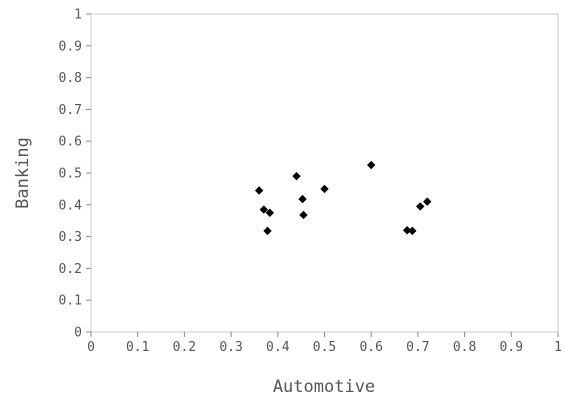  Describe the element at coordinates (70, 110) in the screenshot. I see `y-tick-label: 0.7` at that location.